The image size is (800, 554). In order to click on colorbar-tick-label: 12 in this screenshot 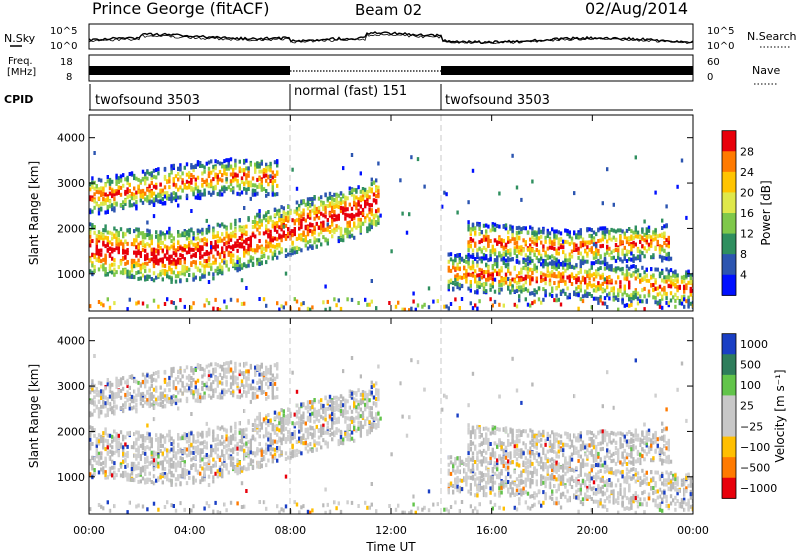, I will do `click(747, 234)`.